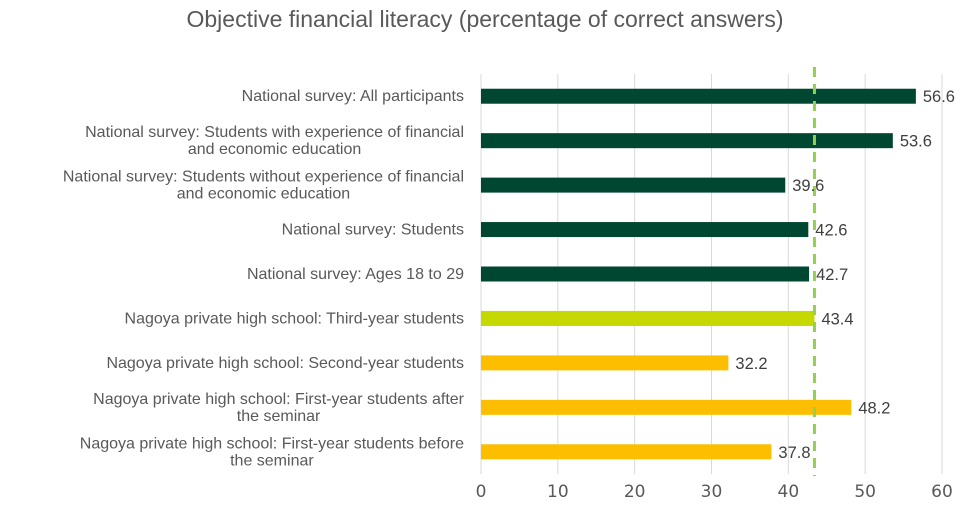 This screenshot has height=508, width=977. I want to click on bar-value-label: 42.6, so click(831, 231).